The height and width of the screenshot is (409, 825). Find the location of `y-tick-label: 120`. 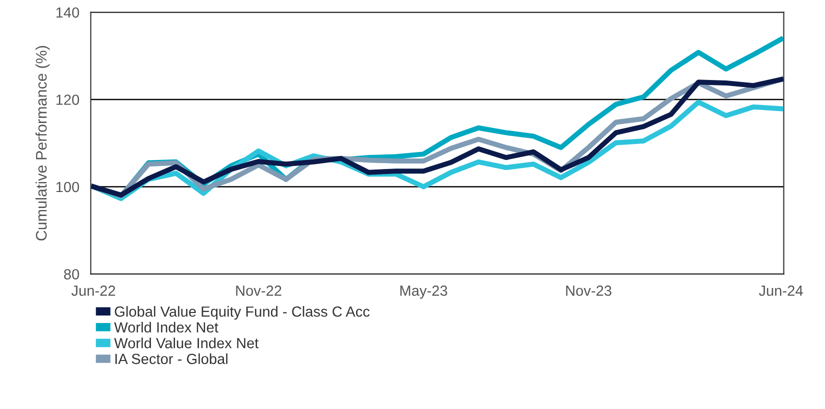

y-tick-label: 120 is located at coordinates (68, 99).